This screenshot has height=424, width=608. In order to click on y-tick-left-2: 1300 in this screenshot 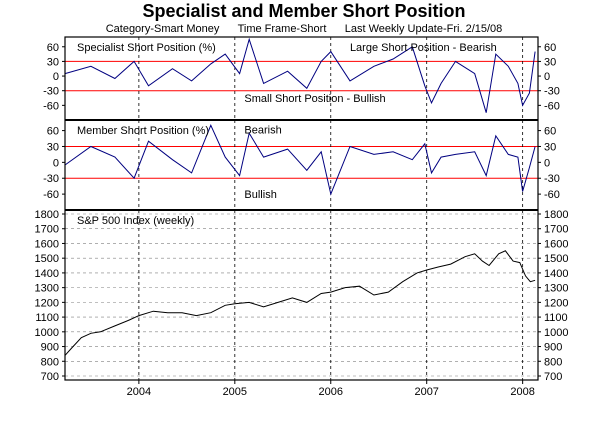, I will do `click(47, 289)`.